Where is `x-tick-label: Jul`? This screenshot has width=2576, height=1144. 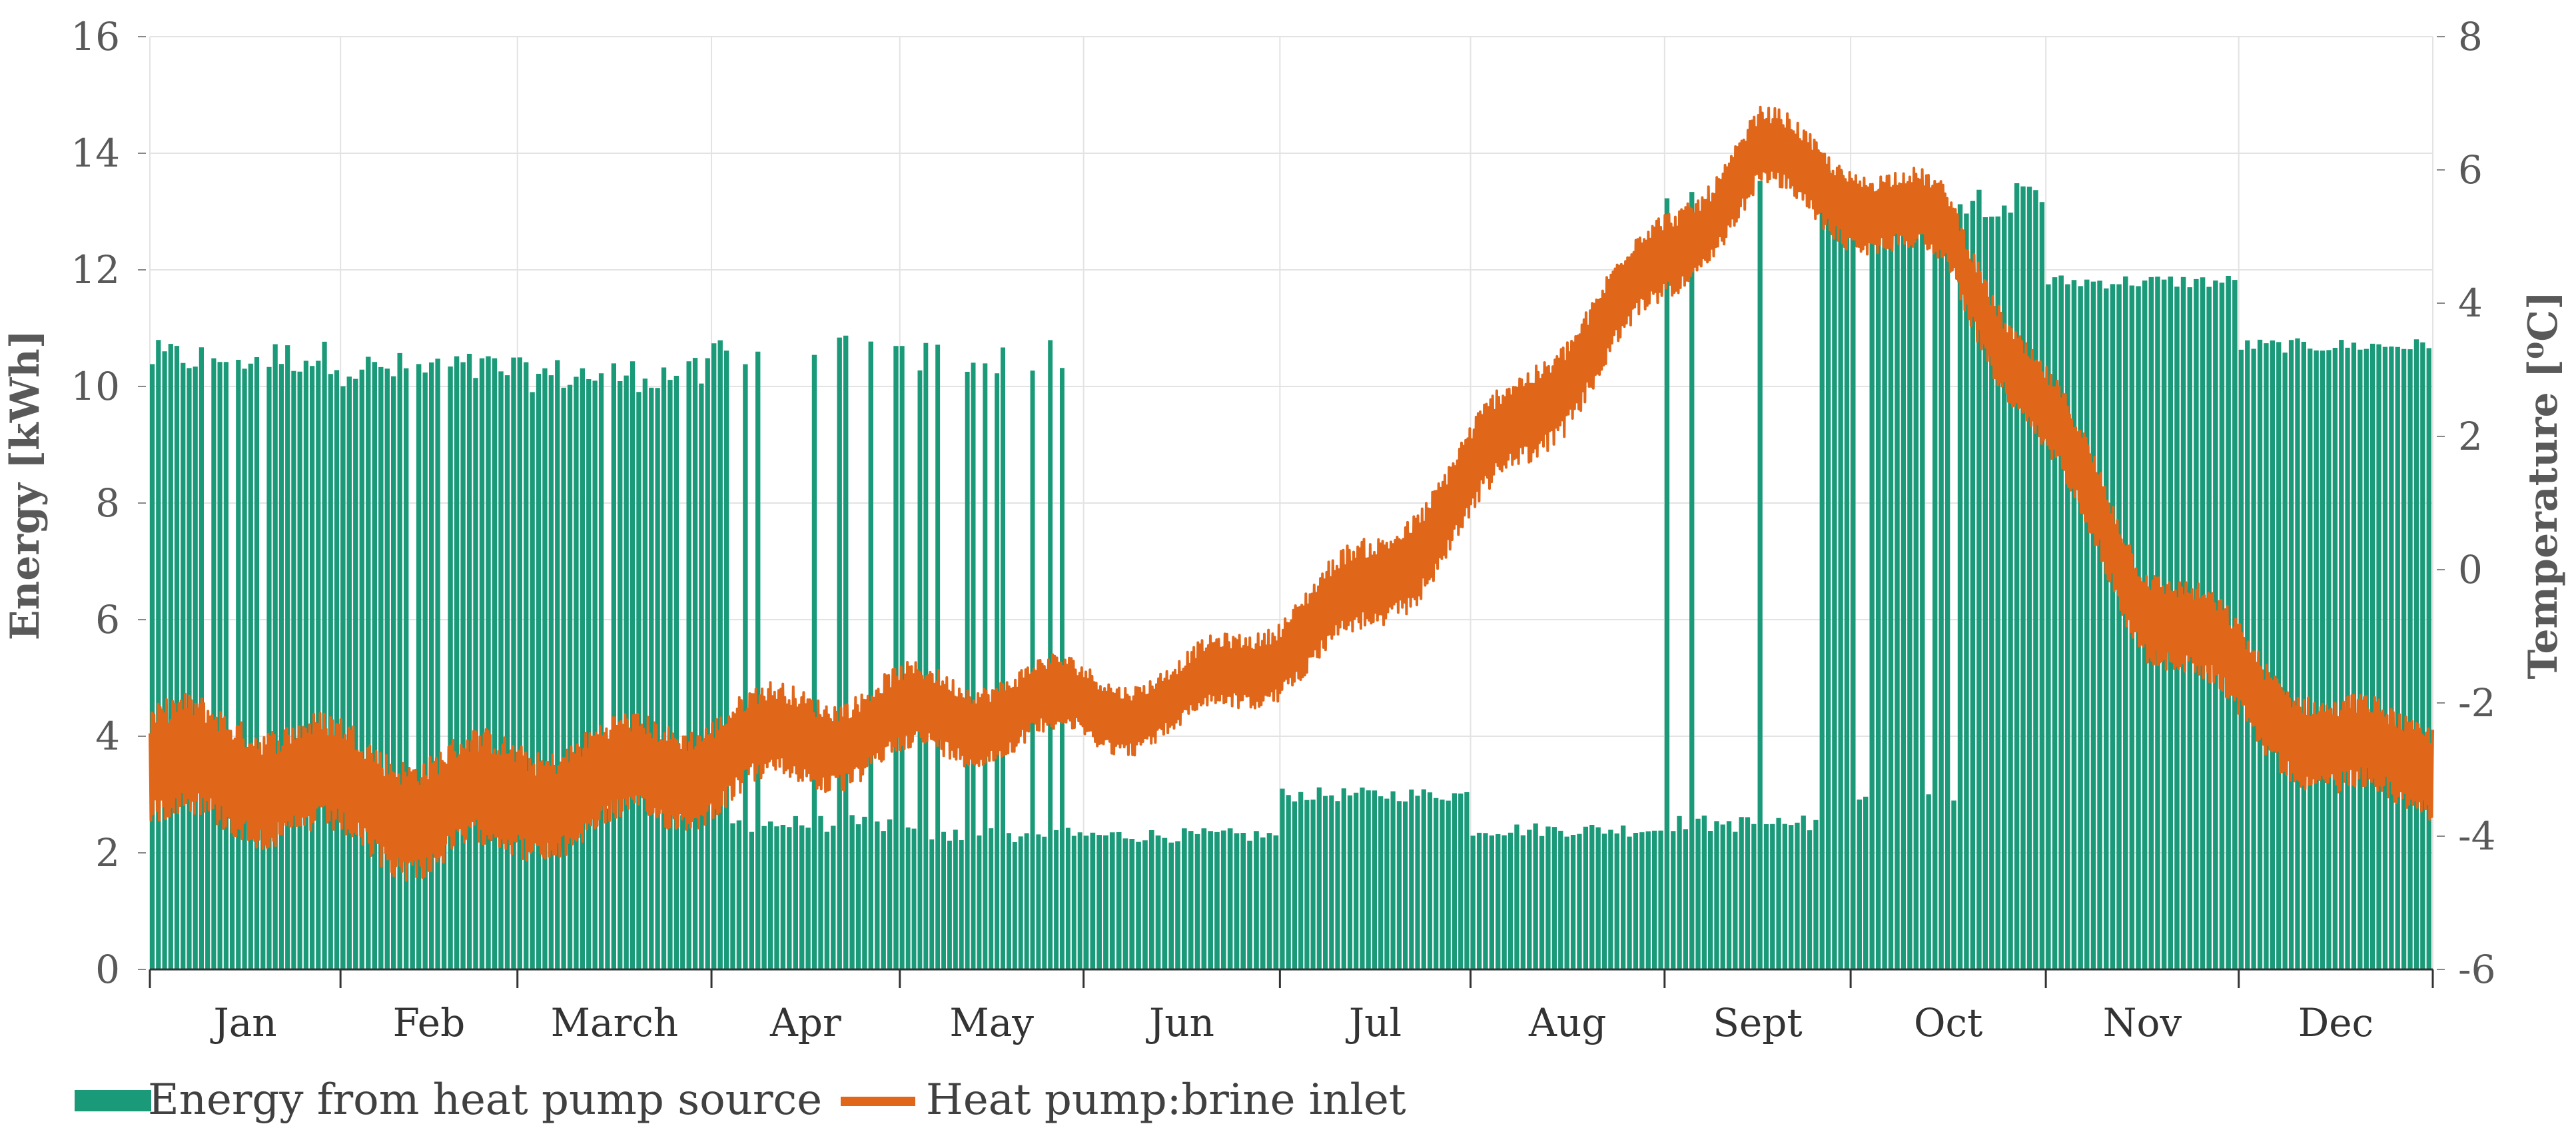
x-tick-label: Jul is located at coordinates (1374, 1022).